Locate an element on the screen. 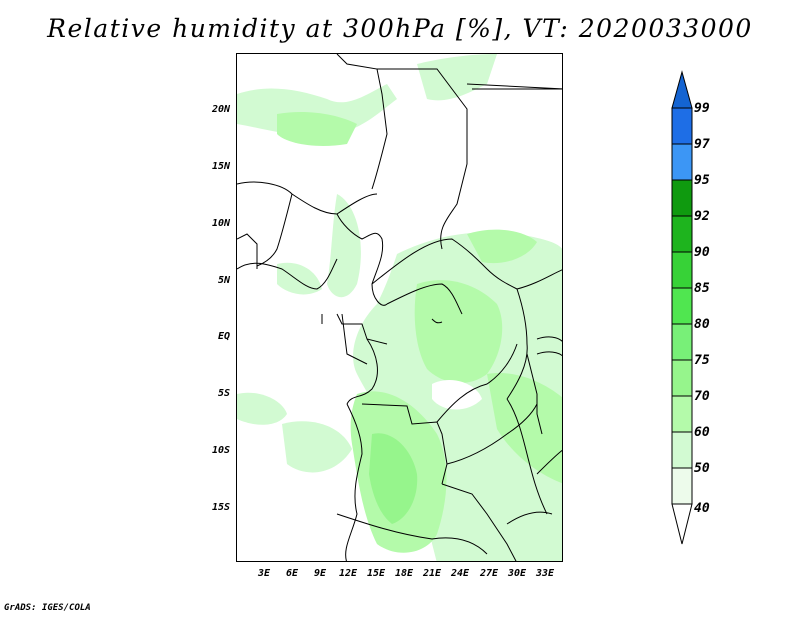 The image size is (800, 618). lat-label-15n: 15N is located at coordinates (220, 166).